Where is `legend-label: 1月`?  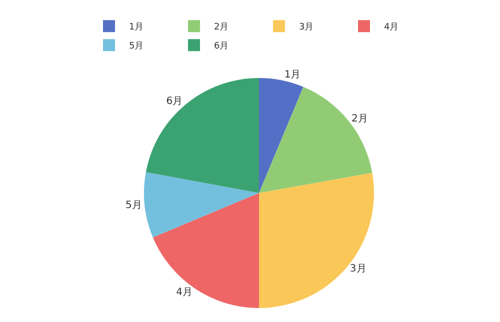
legend-label: 1月 is located at coordinates (136, 27).